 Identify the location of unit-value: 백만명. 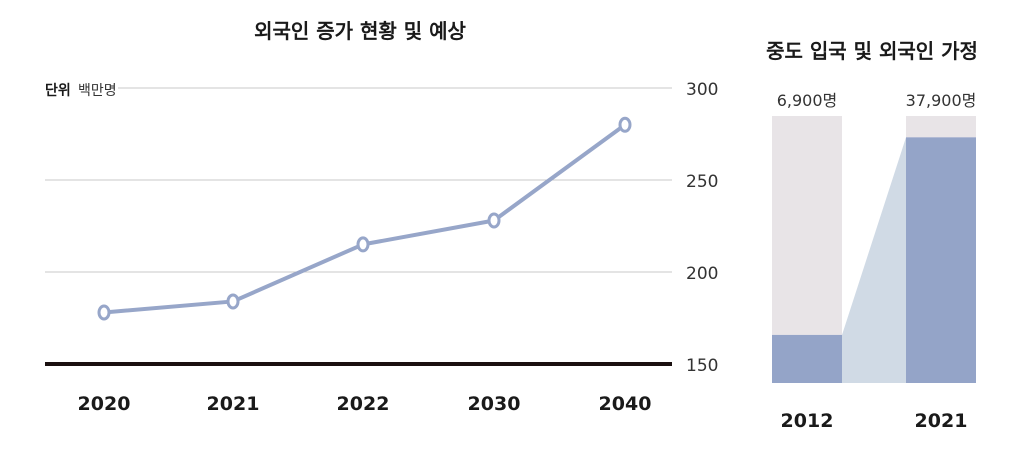
(97, 91).